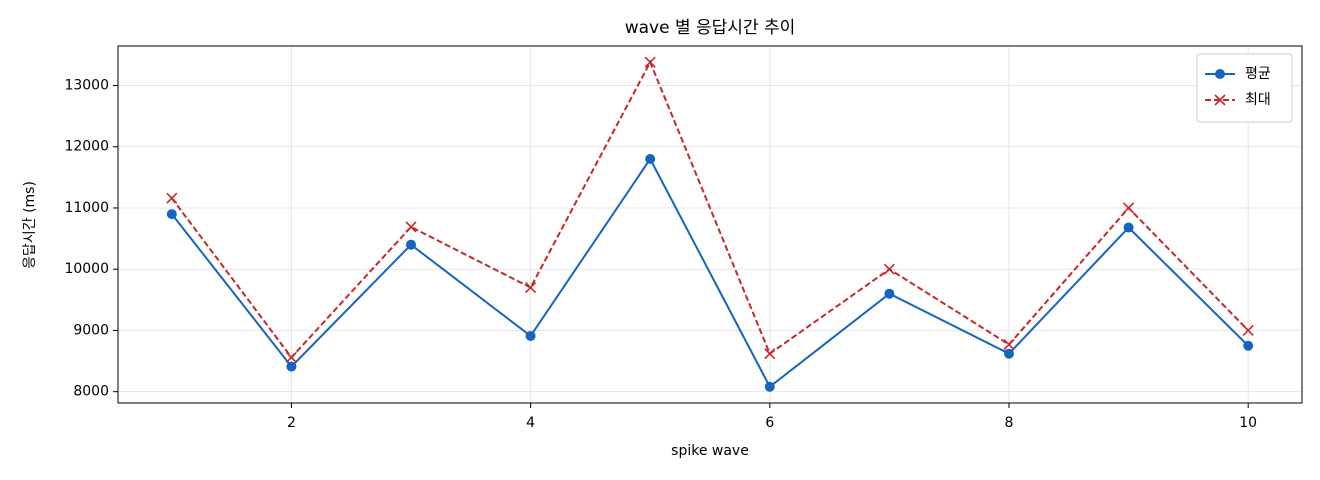 The height and width of the screenshot is (480, 1320). Describe the element at coordinates (710, 28) in the screenshot. I see `chart-title: wave 별 응답시간 추이` at that location.